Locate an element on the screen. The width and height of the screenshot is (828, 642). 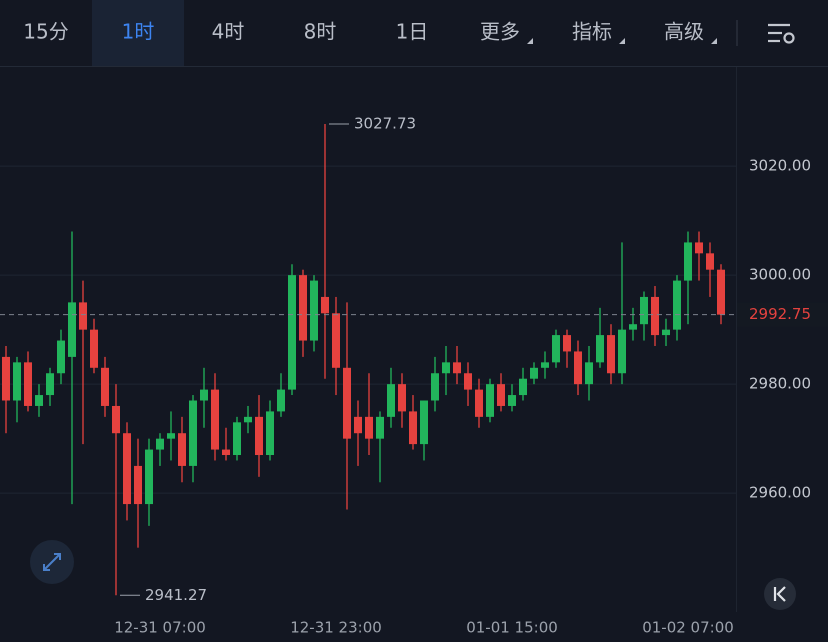
x-tick-label: 01-02 07:00 is located at coordinates (688, 628).